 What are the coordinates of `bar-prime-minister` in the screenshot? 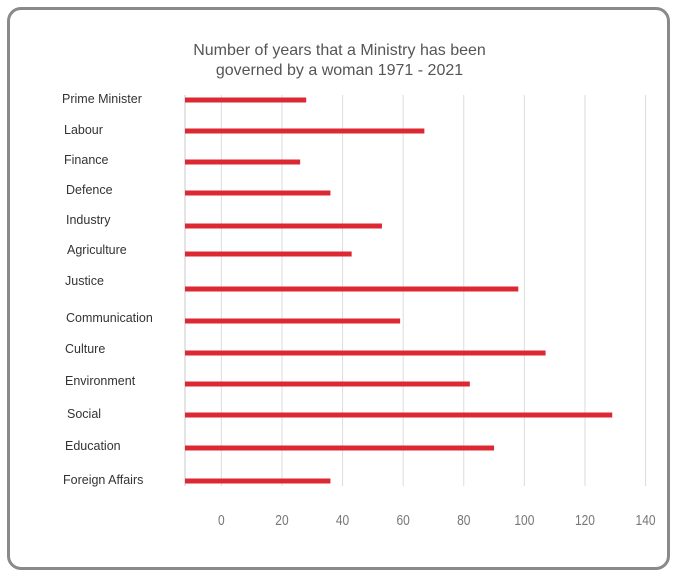 It's located at (246, 100).